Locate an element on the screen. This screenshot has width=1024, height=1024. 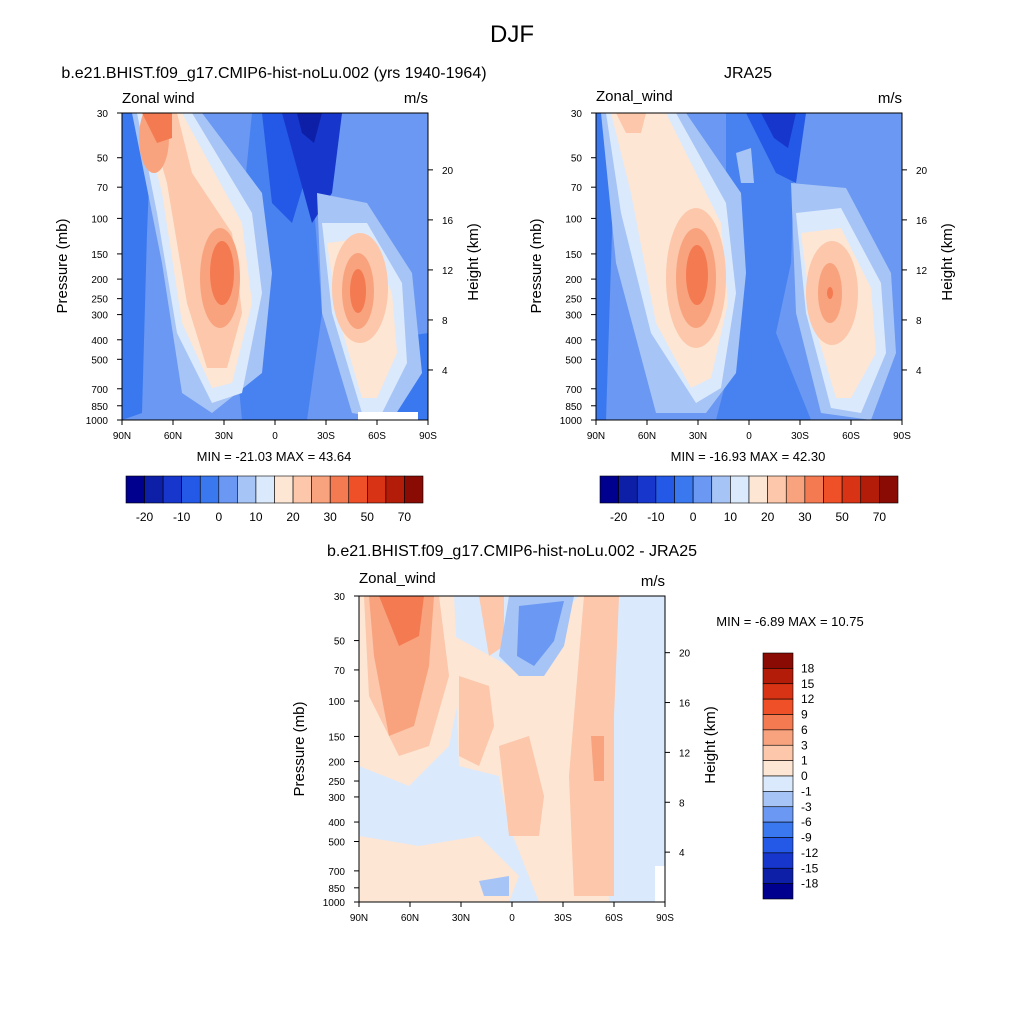
colorbar-label: 70 is located at coordinates (405, 517).